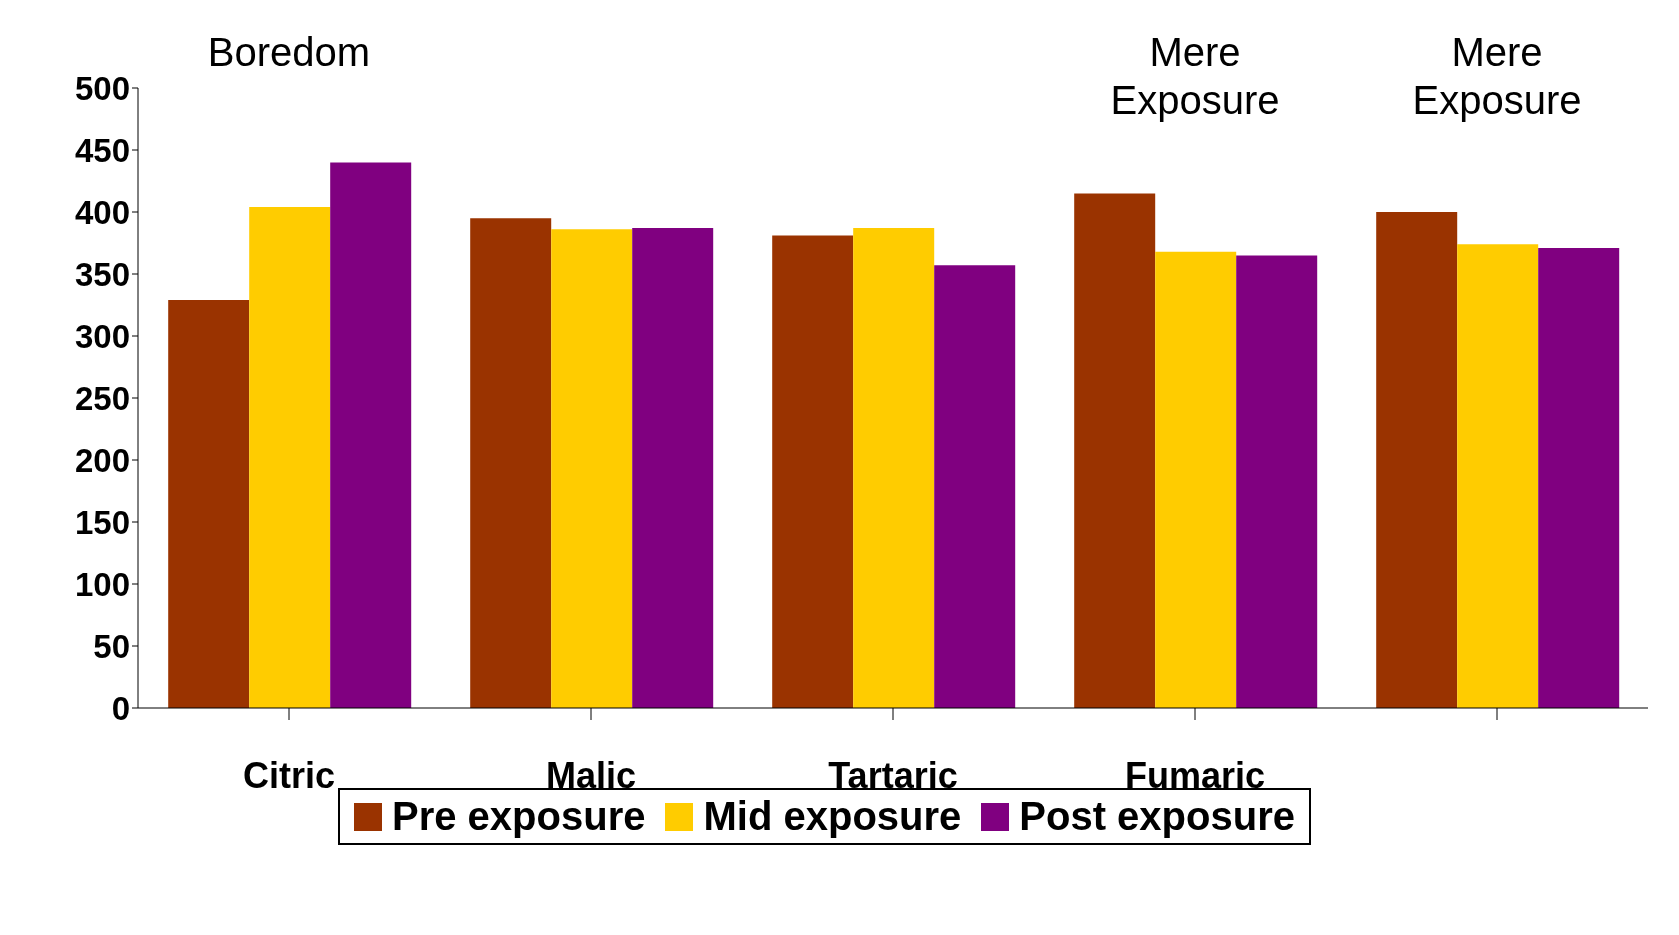 Image resolution: width=1679 pixels, height=935 pixels. Describe the element at coordinates (102, 584) in the screenshot. I see `y-tick-label: 100` at that location.